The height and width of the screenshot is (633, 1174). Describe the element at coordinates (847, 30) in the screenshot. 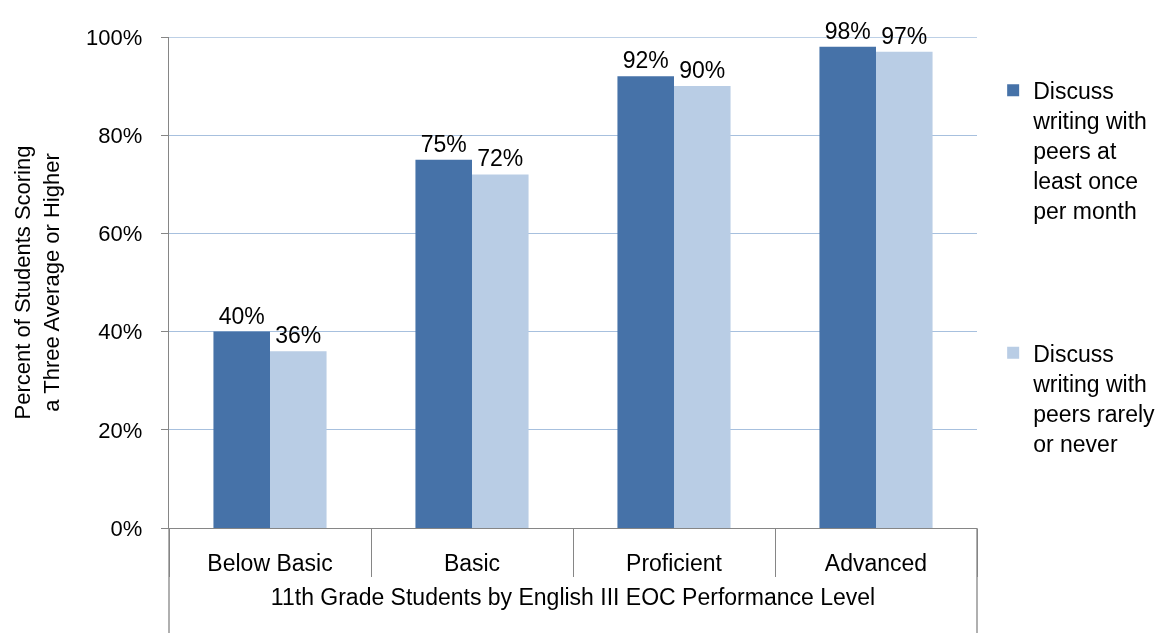

I see `data-label: 98%` at that location.